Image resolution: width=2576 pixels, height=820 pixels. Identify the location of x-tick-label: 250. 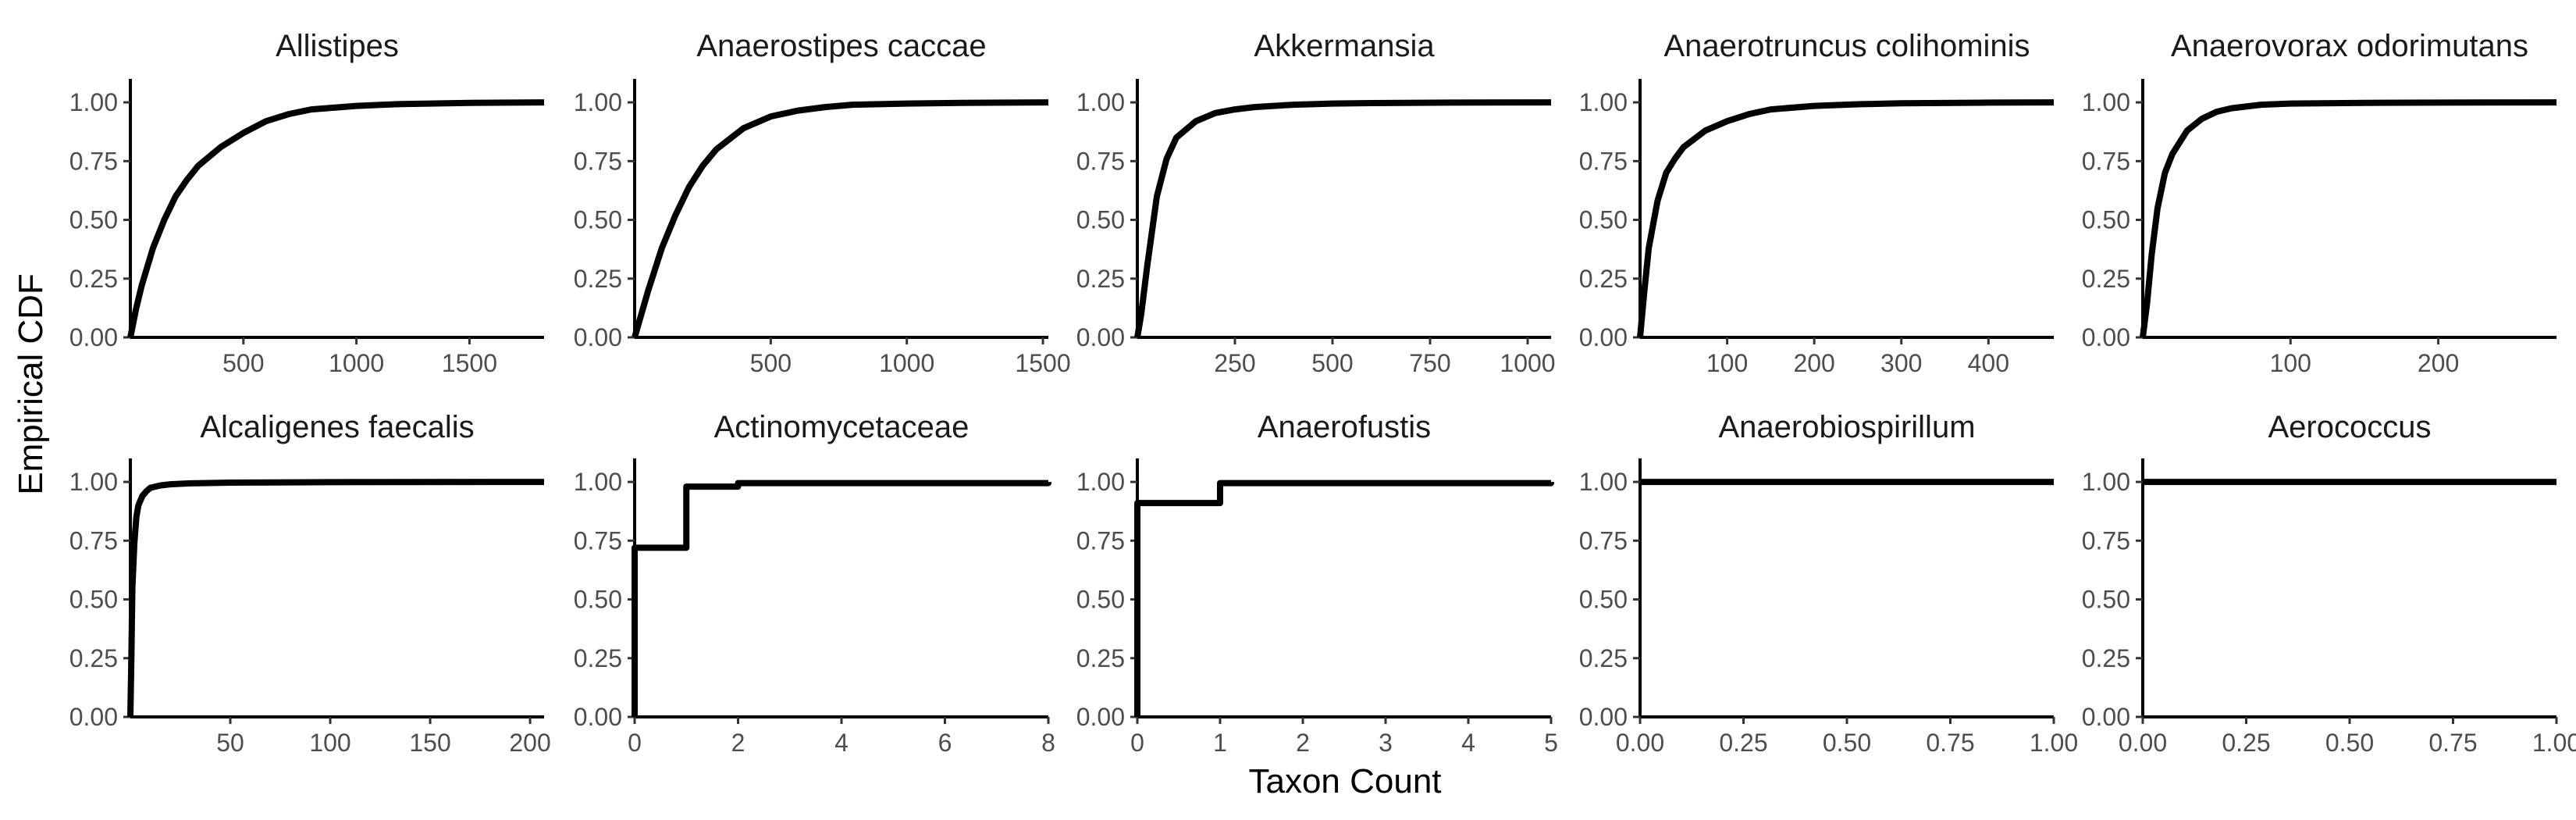
(1234, 363).